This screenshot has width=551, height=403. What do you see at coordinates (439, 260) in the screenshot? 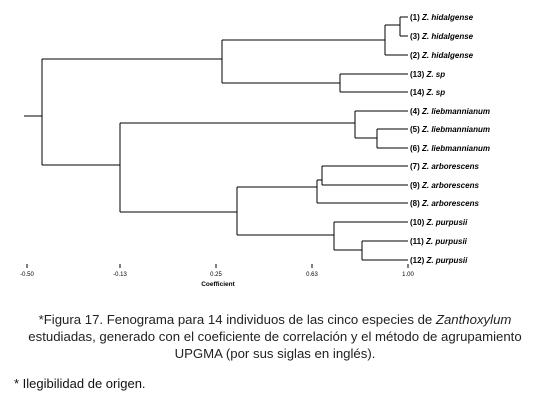
I see `leaf-label: (12) Z. purpusii` at bounding box center [439, 260].